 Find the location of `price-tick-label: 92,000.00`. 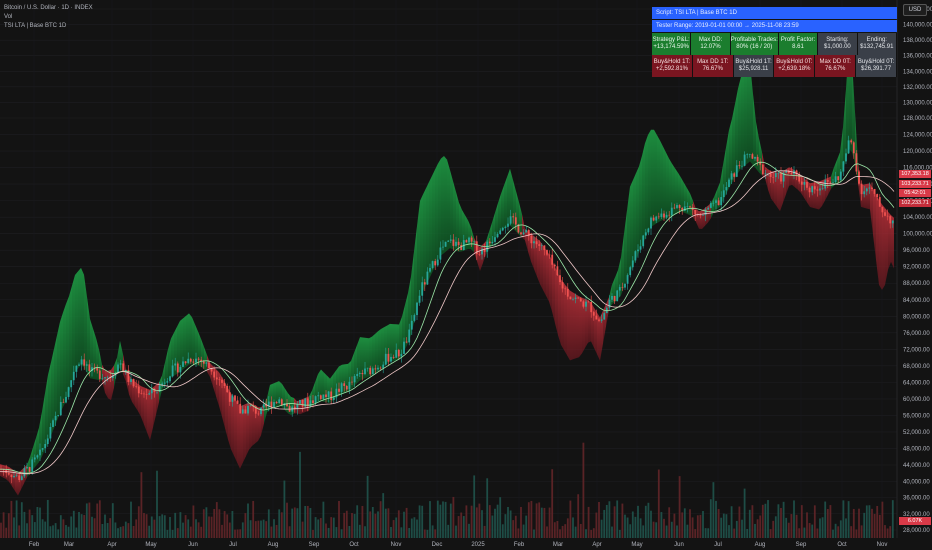

price-tick-label: 92,000.00 is located at coordinates (916, 268).